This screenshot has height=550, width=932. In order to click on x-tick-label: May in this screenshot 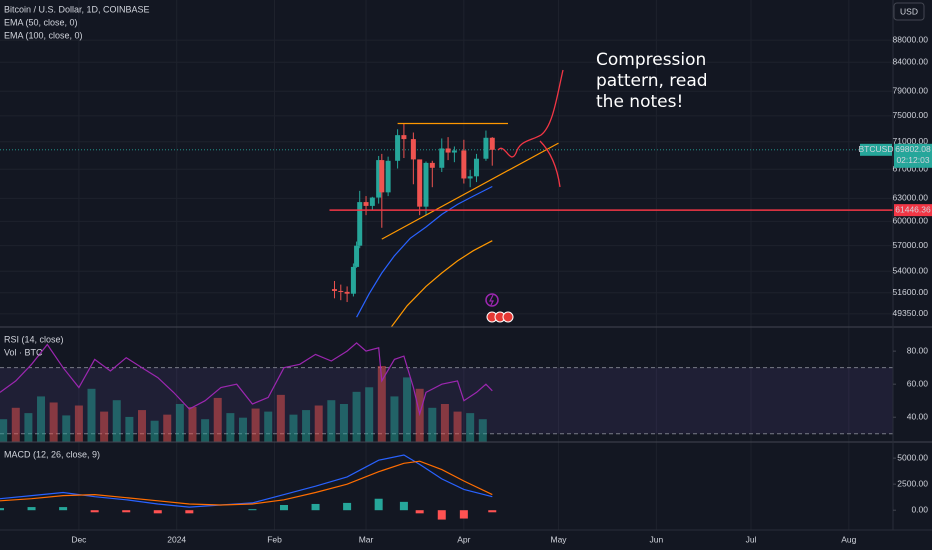, I will do `click(558, 539)`.